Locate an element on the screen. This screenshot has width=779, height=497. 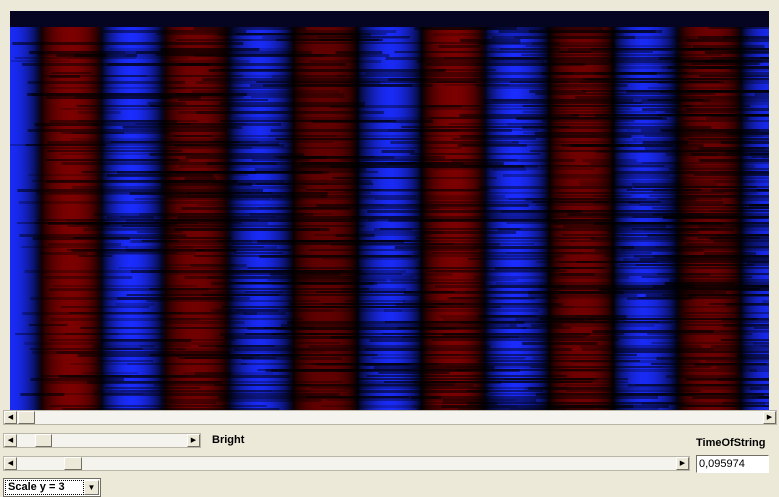
time-of-string-slider: ◀ ▶ is located at coordinates (346, 463).